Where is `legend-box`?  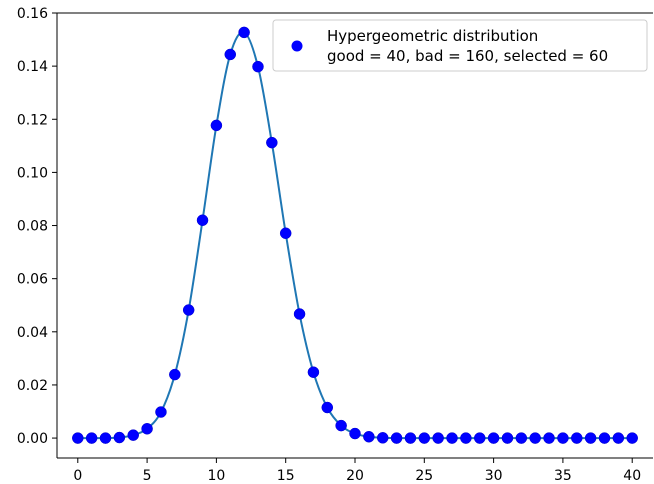
legend-box is located at coordinates (460, 45).